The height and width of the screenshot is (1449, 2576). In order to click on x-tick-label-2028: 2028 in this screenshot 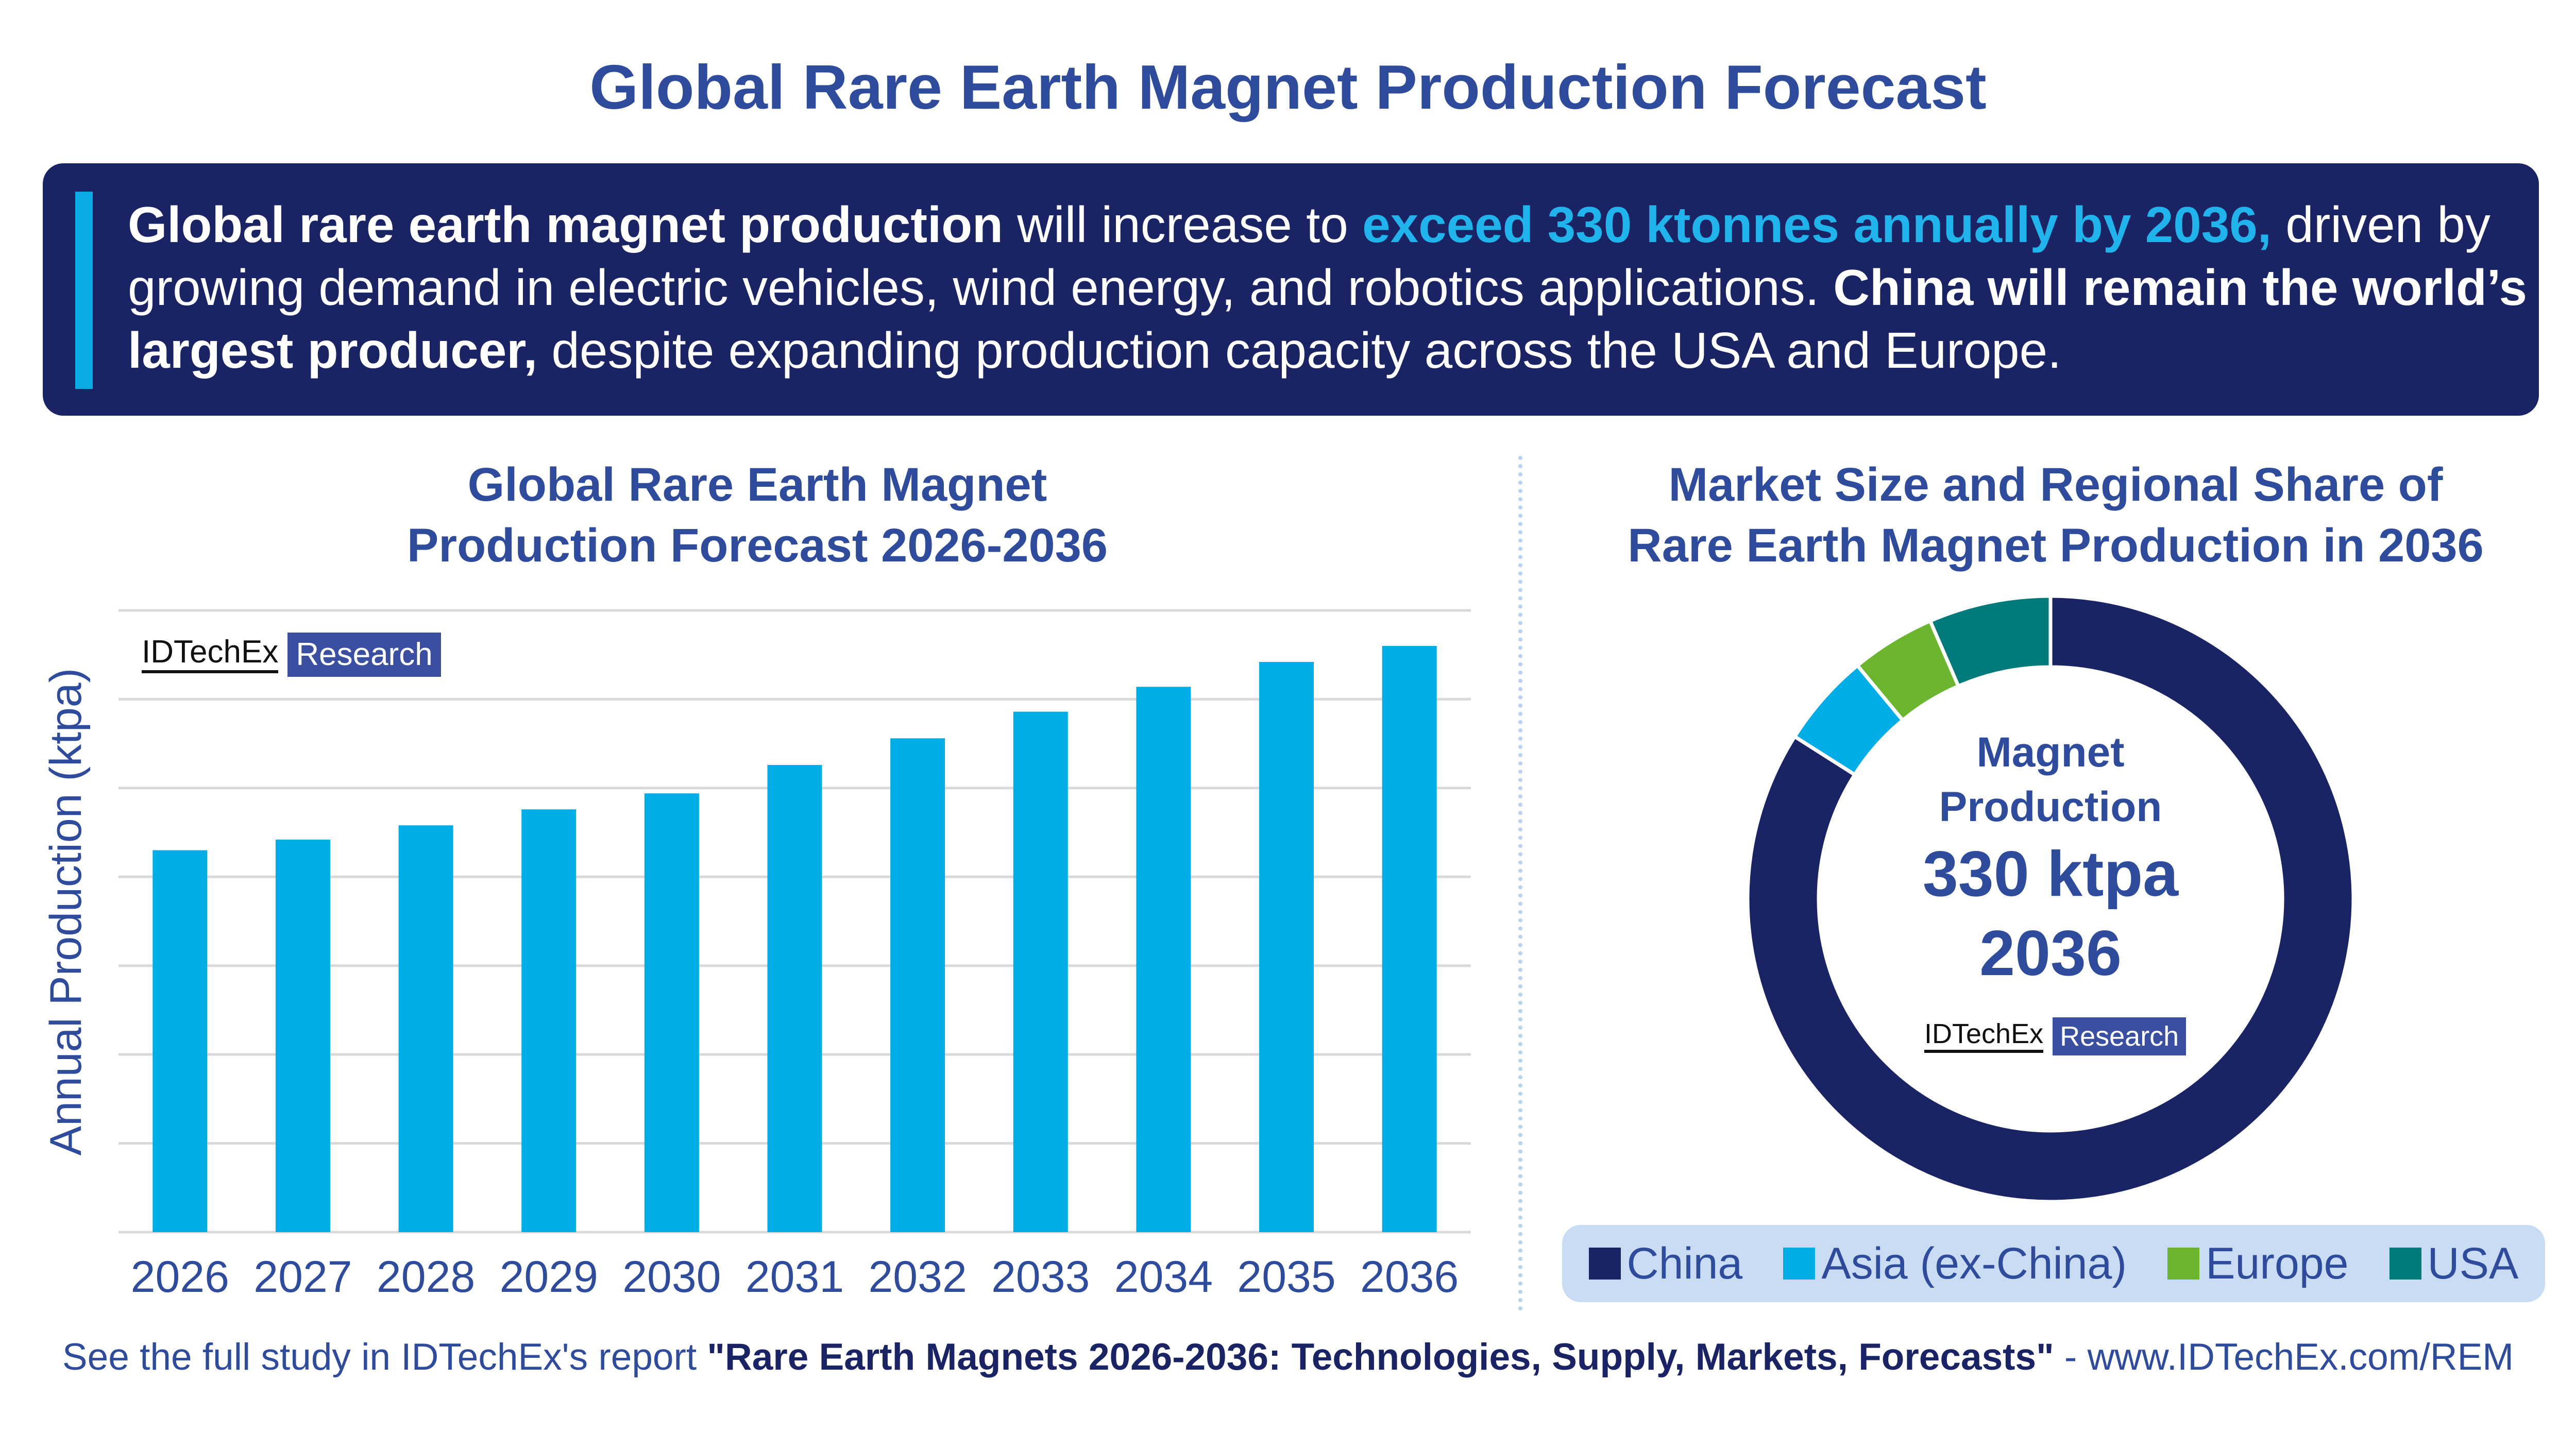, I will do `click(426, 1277)`.